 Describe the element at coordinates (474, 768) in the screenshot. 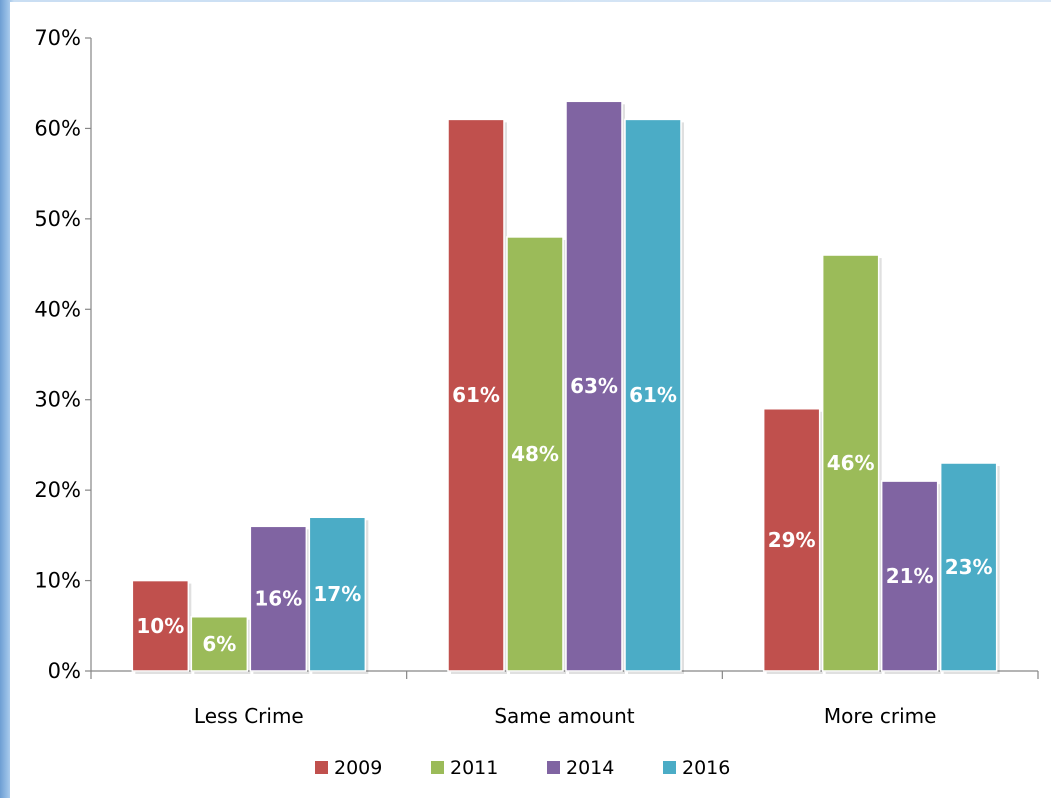

I see `legend-label: 2011` at that location.